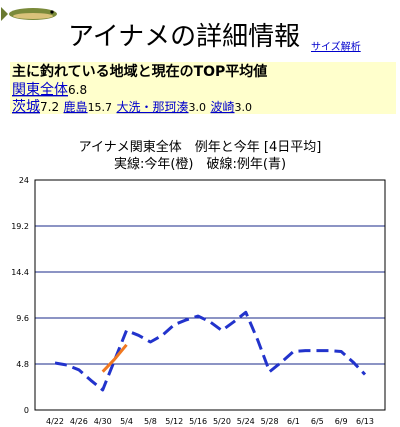 The height and width of the screenshot is (427, 400). Describe the element at coordinates (336, 46) in the screenshot. I see `size-link: サイズ解析` at that location.